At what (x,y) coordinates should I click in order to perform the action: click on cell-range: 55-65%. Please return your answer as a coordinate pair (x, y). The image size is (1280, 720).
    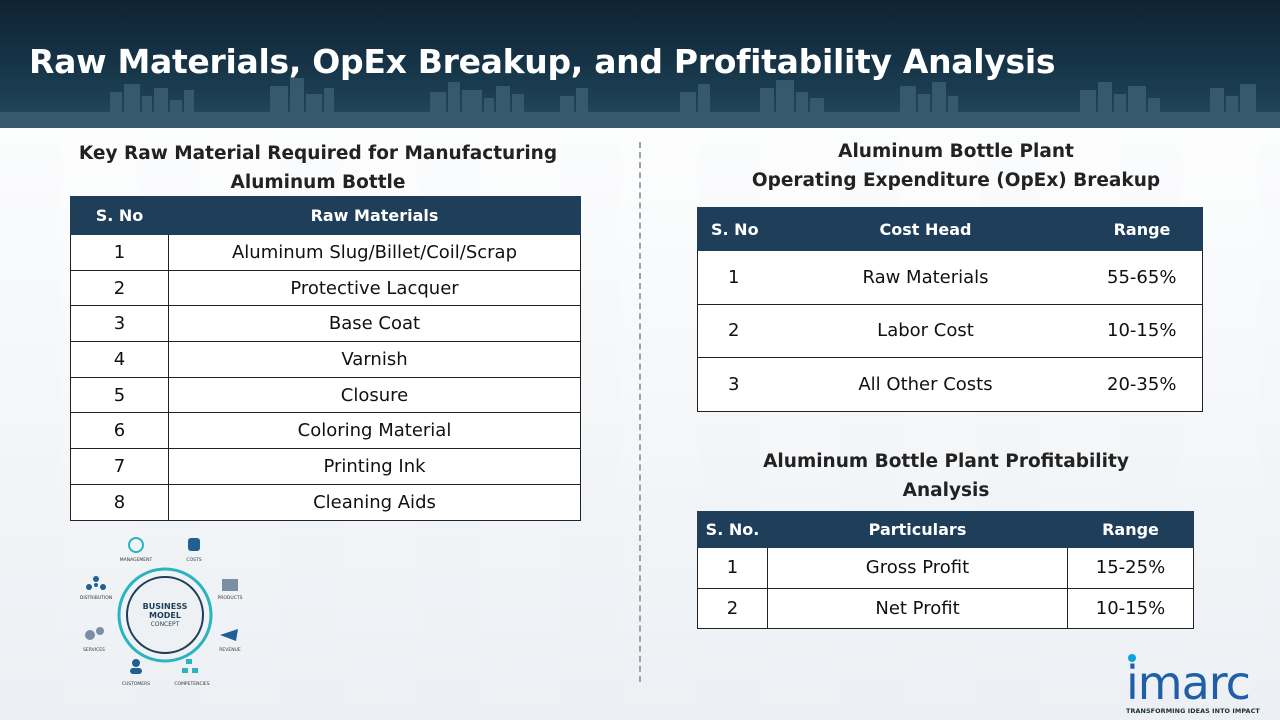
    Looking at the image, I should click on (1142, 277).